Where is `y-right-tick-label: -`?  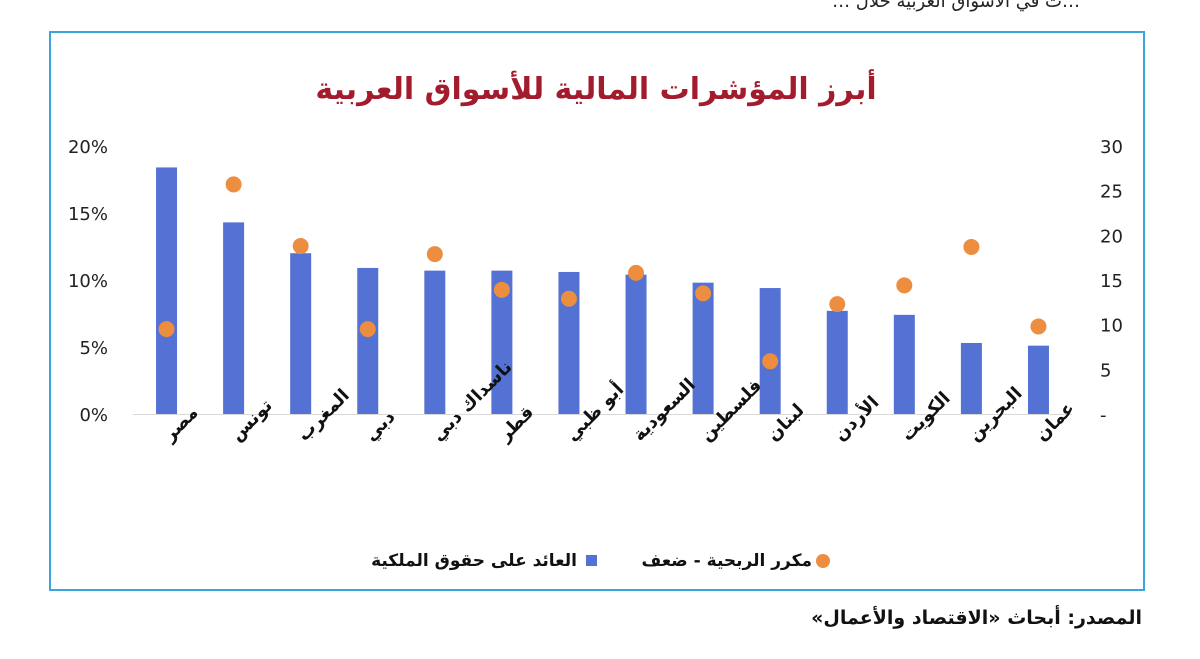 y-right-tick-label: - is located at coordinates (1103, 415).